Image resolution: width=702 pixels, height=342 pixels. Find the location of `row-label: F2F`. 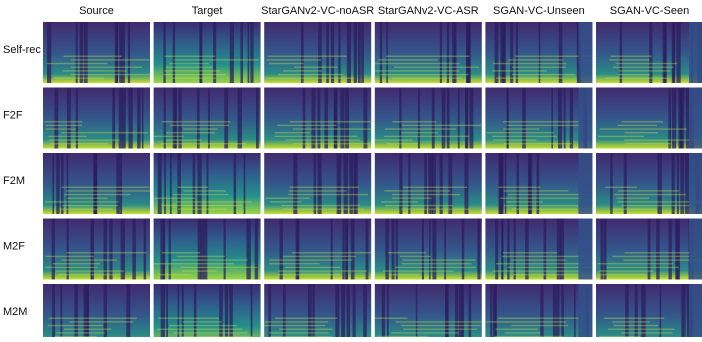

row-label: F2F is located at coordinates (13, 115).